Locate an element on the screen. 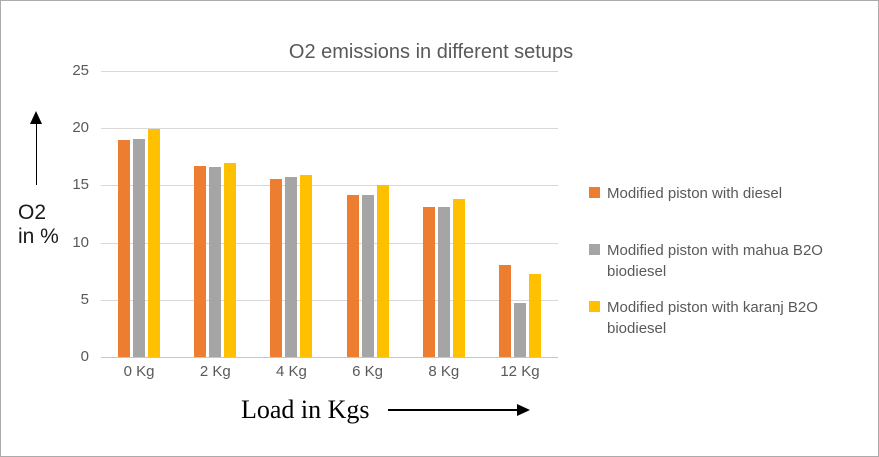  y-tick-label: 10 is located at coordinates (80, 242).